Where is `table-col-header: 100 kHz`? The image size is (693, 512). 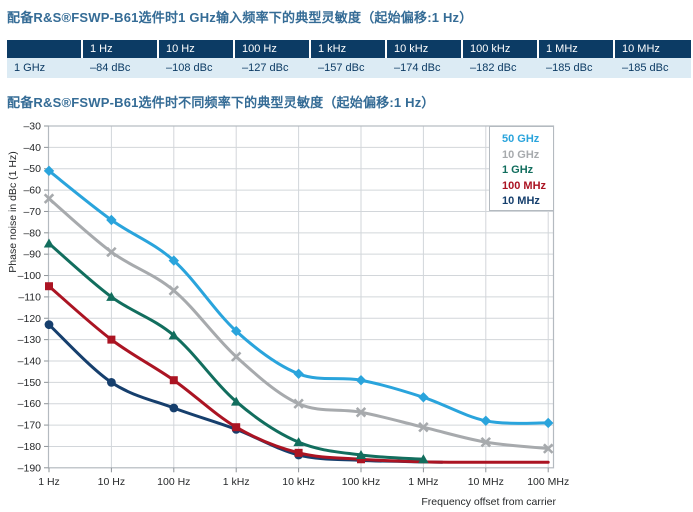
table-col-header: 100 kHz is located at coordinates (501, 49).